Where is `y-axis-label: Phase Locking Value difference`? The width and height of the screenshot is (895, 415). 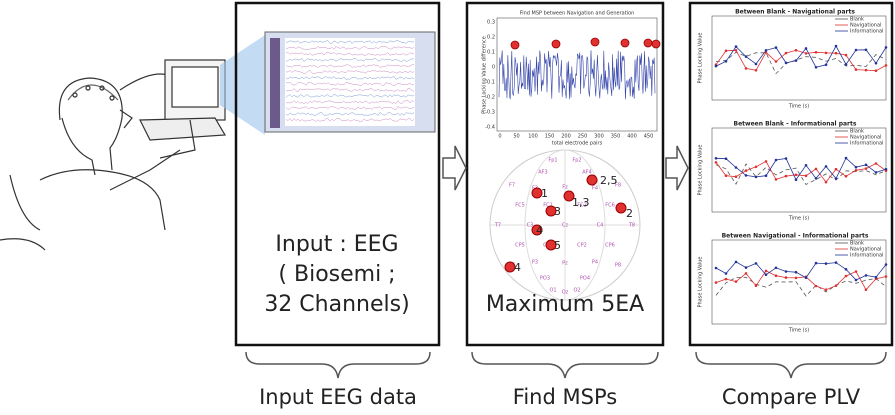 y-axis-label: Phase Locking Value difference is located at coordinates (485, 75).